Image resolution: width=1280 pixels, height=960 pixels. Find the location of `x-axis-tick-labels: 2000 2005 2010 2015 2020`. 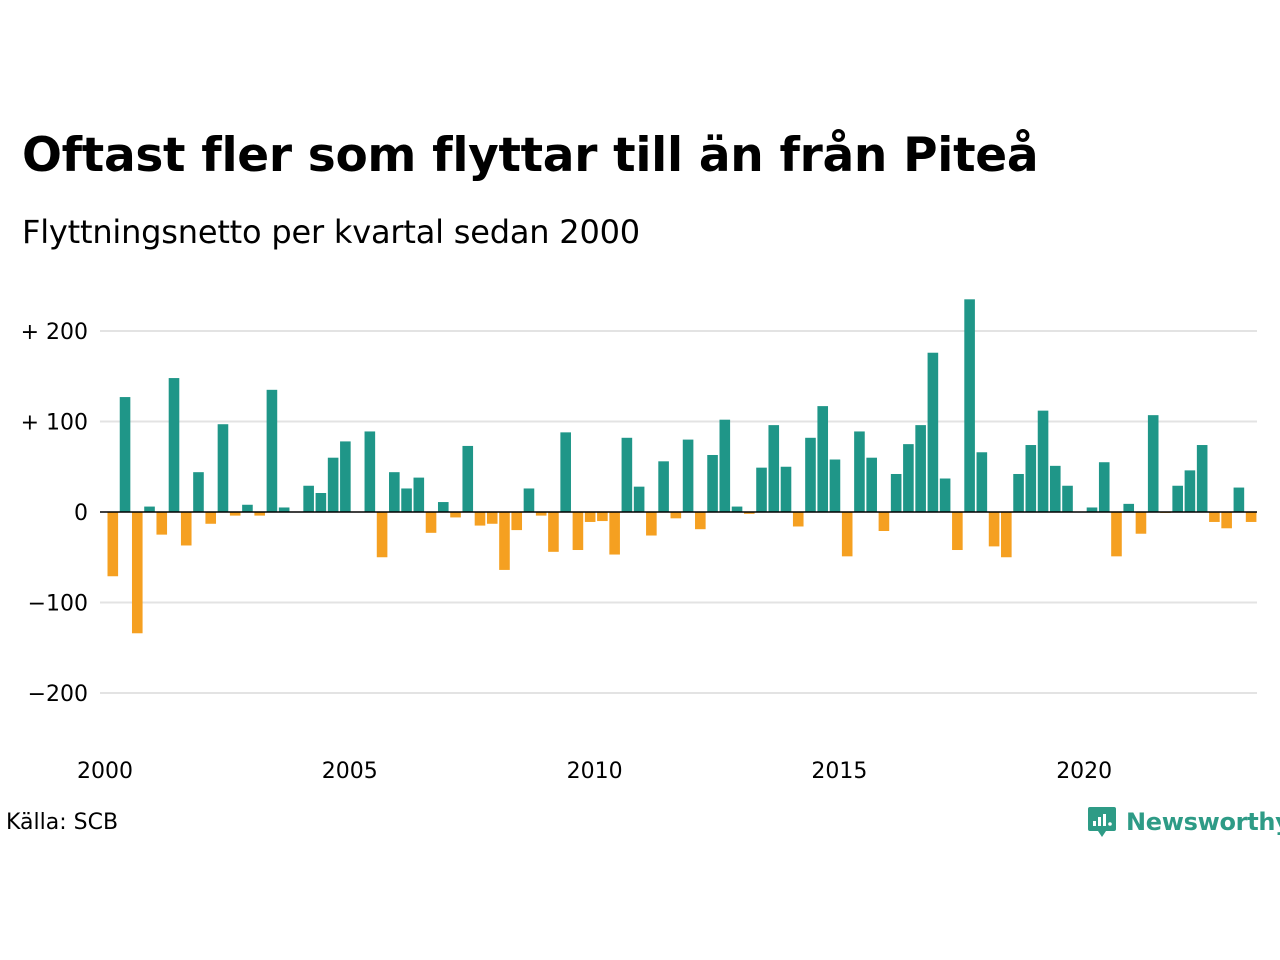

x-axis-tick-labels: 2000 2005 2010 2015 2020 is located at coordinates (594, 771).